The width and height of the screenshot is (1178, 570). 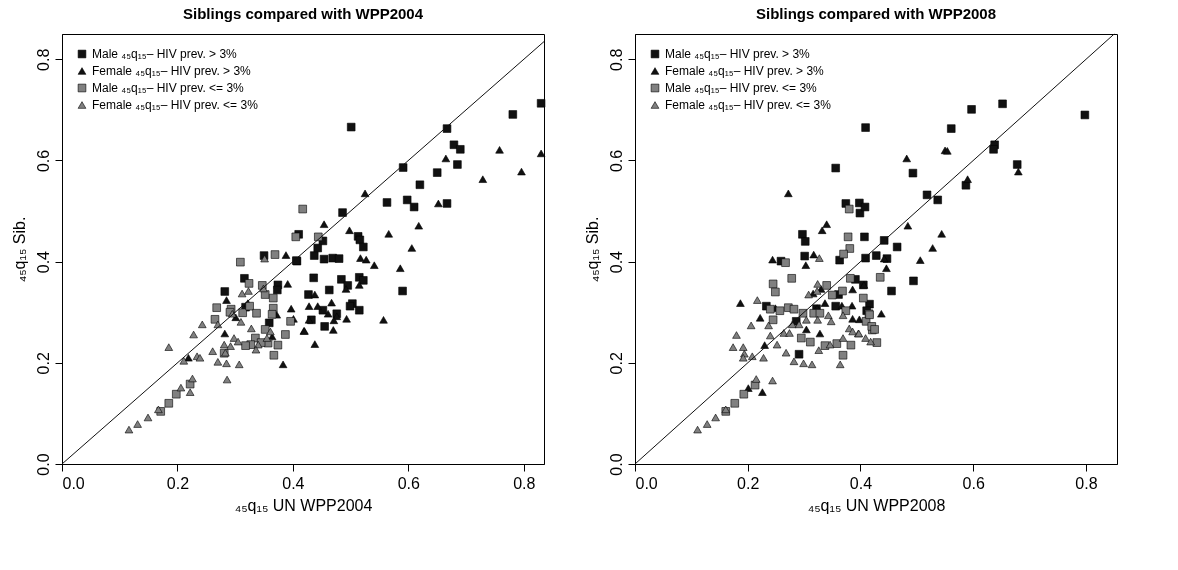 What do you see at coordinates (303, 505) in the screenshot?
I see `x-axis-title: ₄₅q₁₅ UN WPP2004` at bounding box center [303, 505].